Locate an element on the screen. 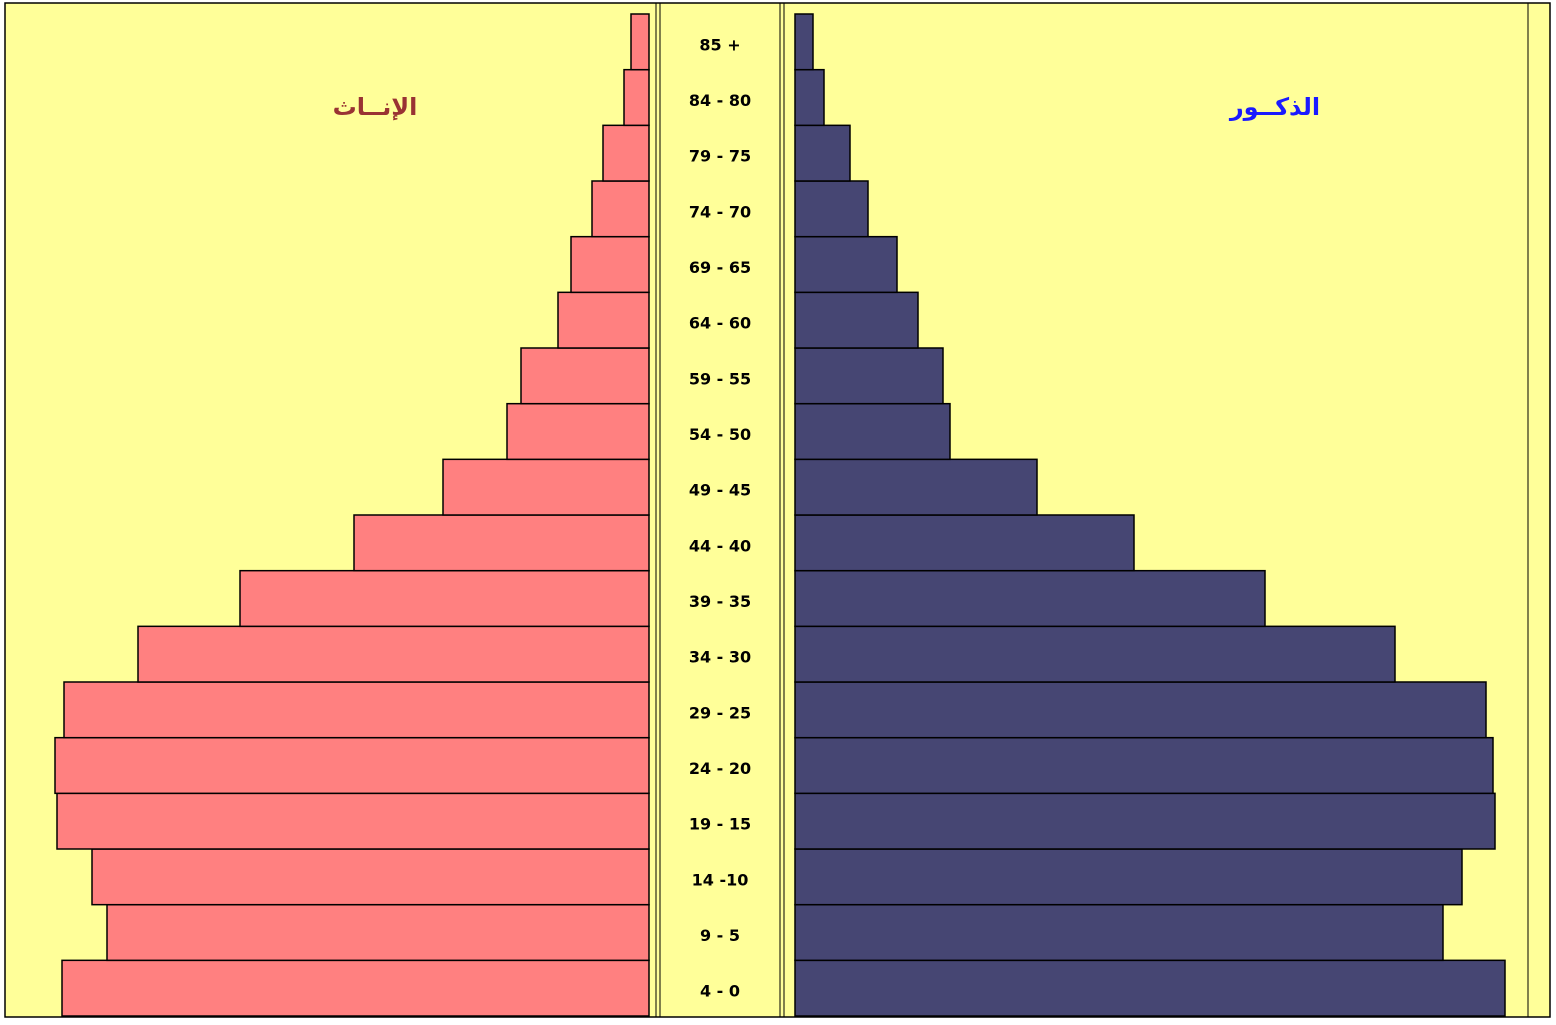 The height and width of the screenshot is (1025, 1556). age-label: 69 - 65 is located at coordinates (720, 267).